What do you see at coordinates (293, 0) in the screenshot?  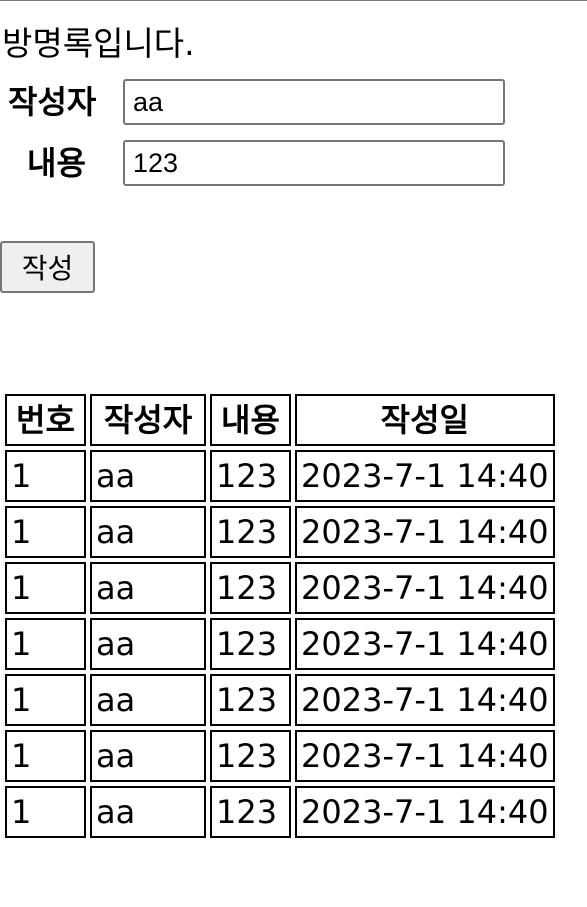 I see `top-divider` at bounding box center [293, 0].